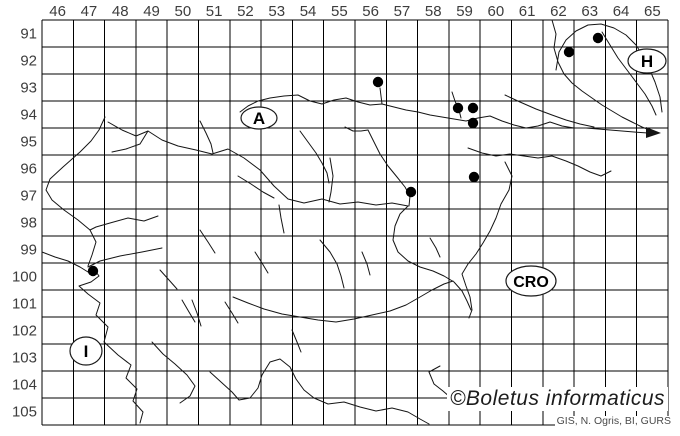 This screenshot has width=680, height=436. Describe the element at coordinates (331, 180) in the screenshot. I see `river-kamniska` at that location.